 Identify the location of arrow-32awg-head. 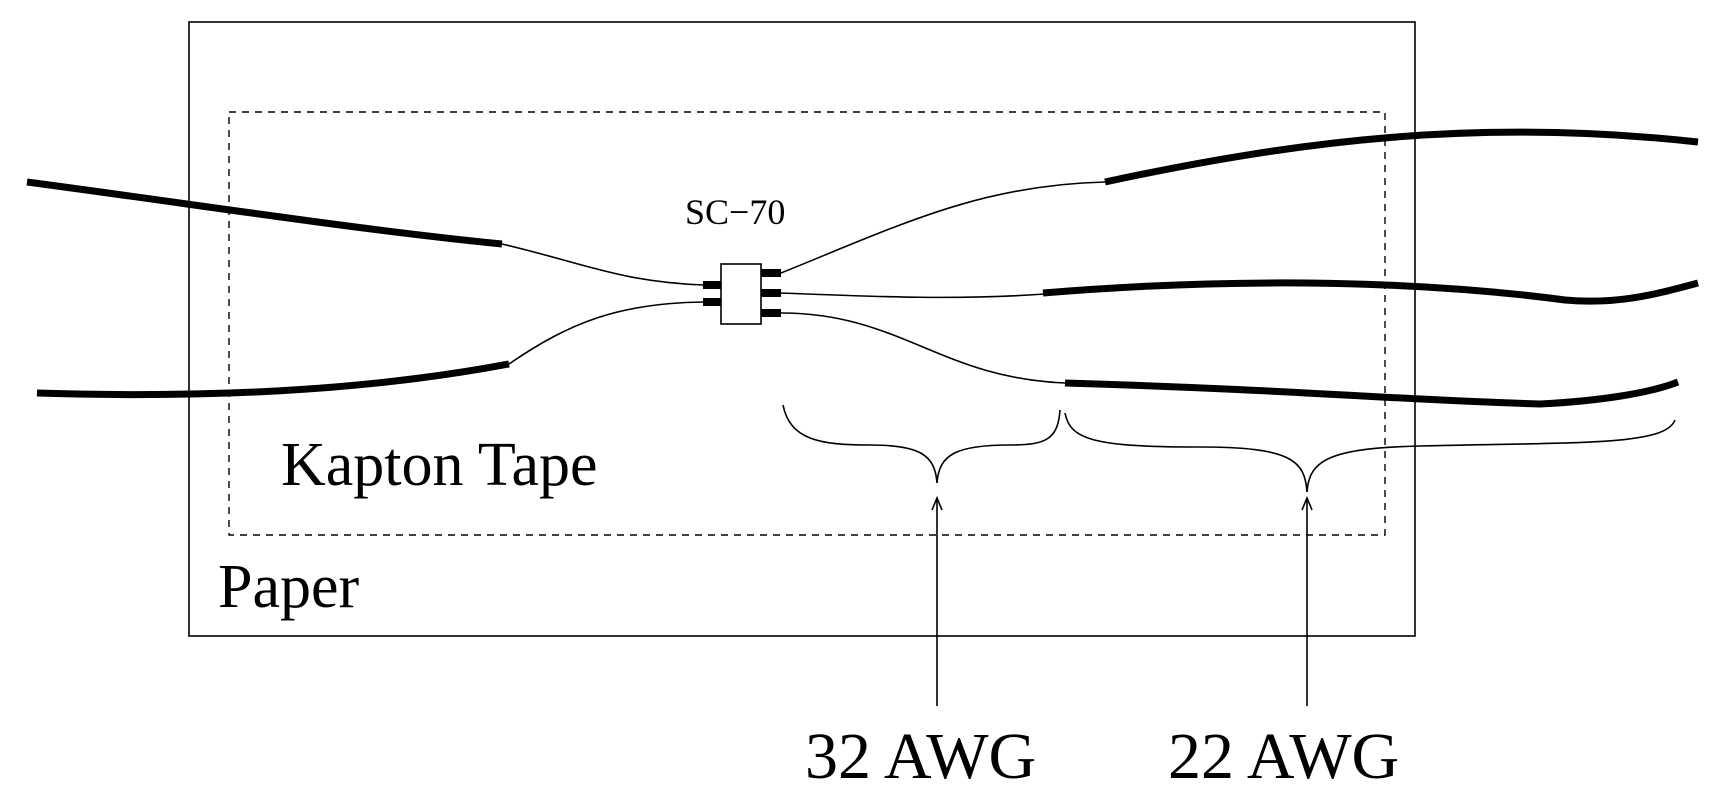
(937, 503).